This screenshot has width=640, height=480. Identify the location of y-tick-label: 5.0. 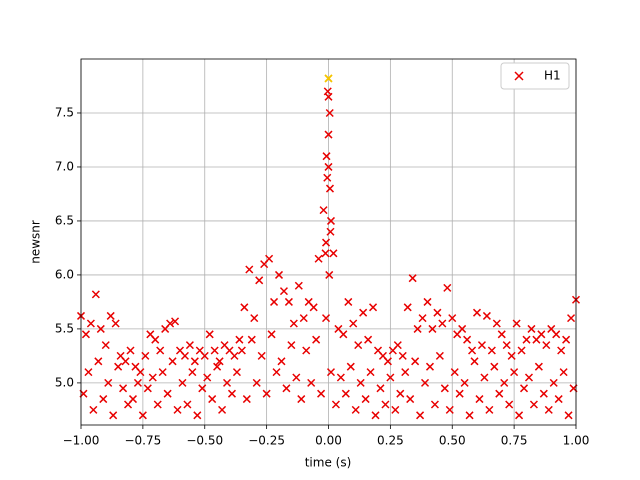
(64, 382).